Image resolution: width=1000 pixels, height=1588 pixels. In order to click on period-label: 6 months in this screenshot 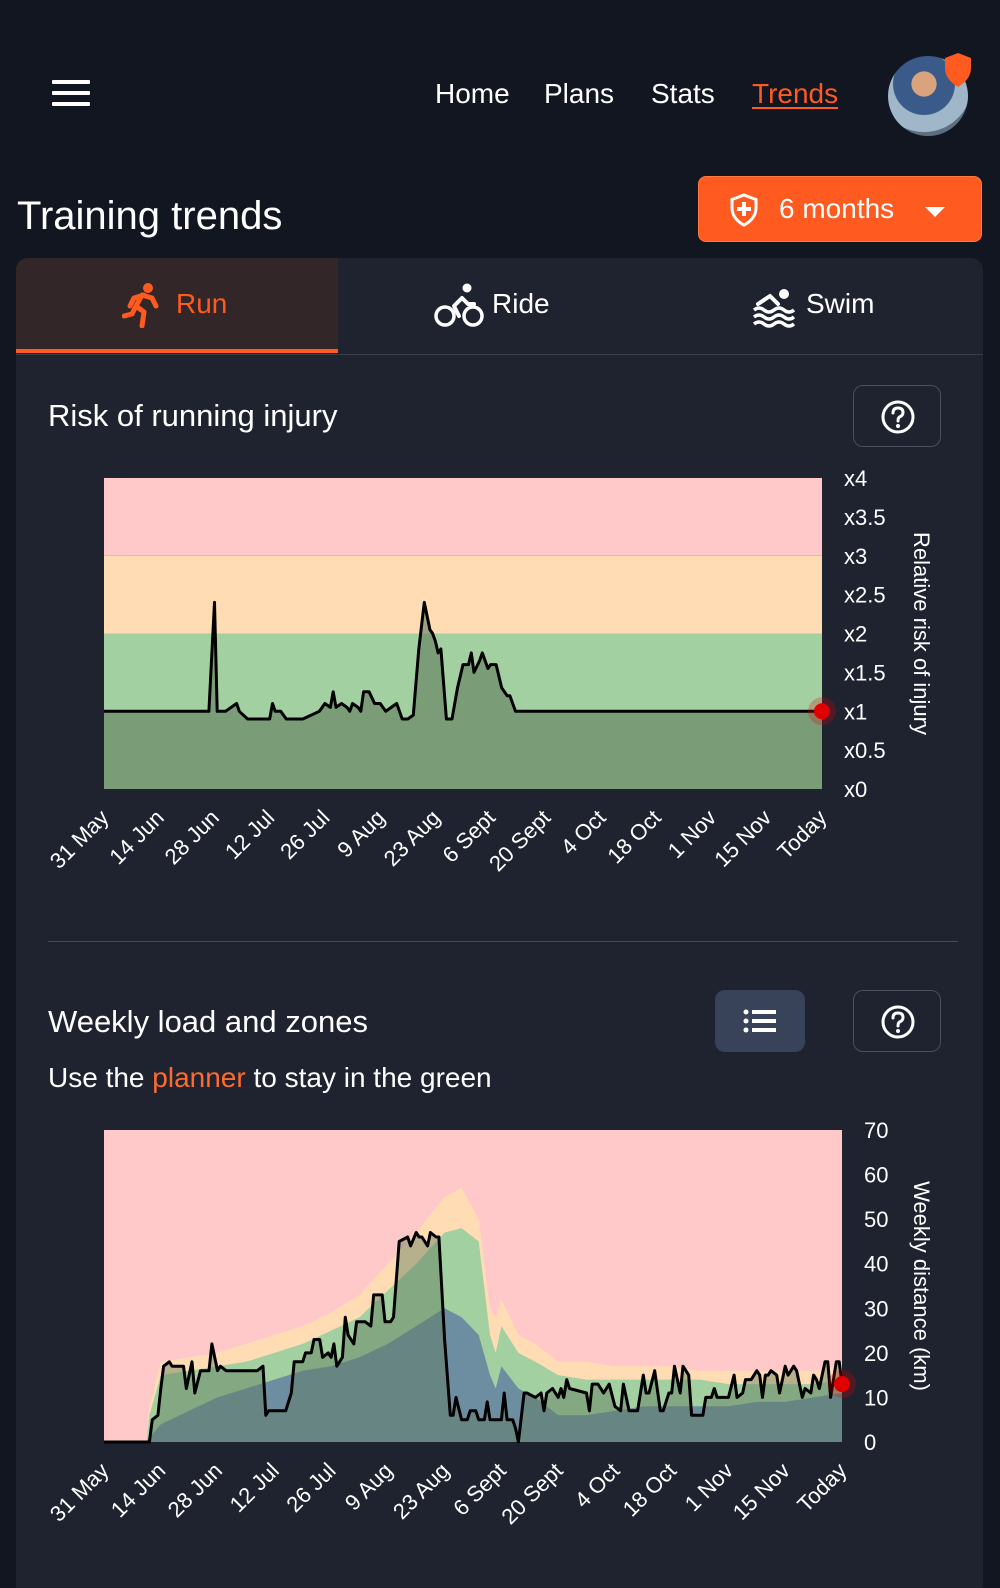, I will do `click(837, 208)`.